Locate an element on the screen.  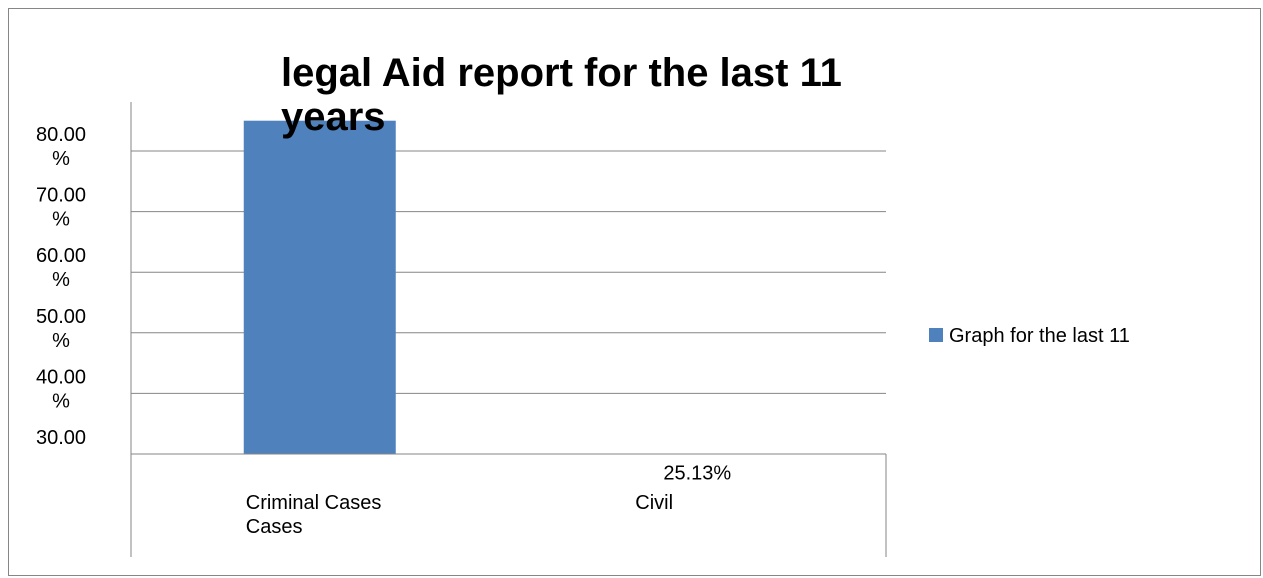
category-label-line: Civil is located at coordinates (654, 503).